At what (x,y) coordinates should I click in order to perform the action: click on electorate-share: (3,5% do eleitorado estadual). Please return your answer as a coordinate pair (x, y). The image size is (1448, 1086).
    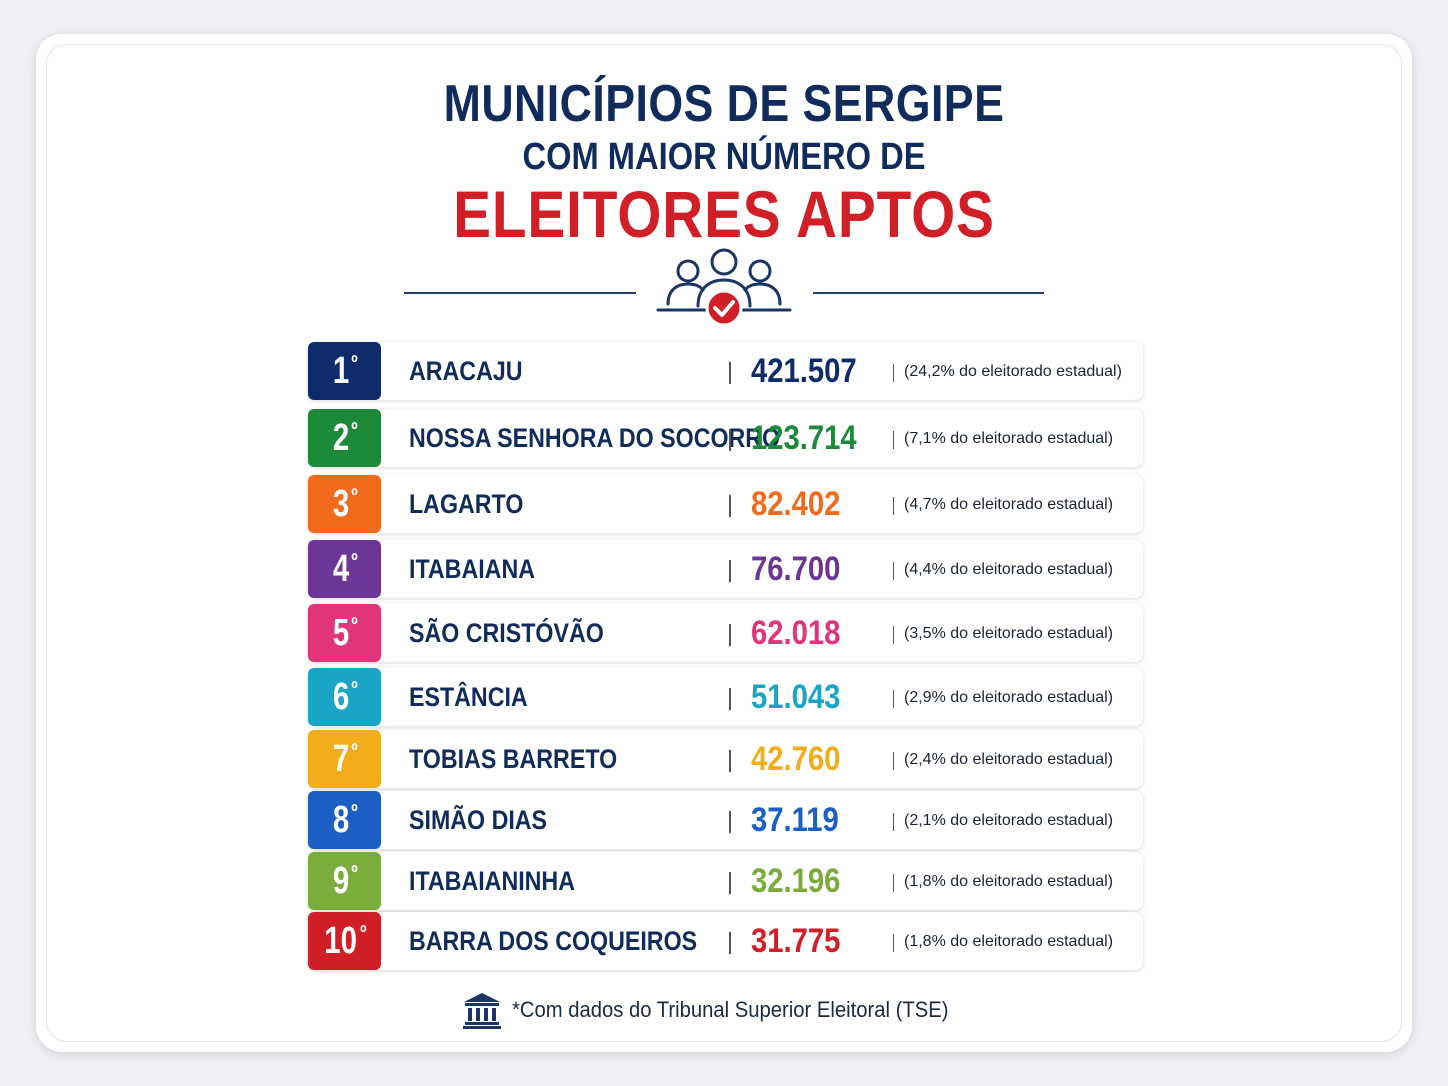
    Looking at the image, I should click on (1009, 633).